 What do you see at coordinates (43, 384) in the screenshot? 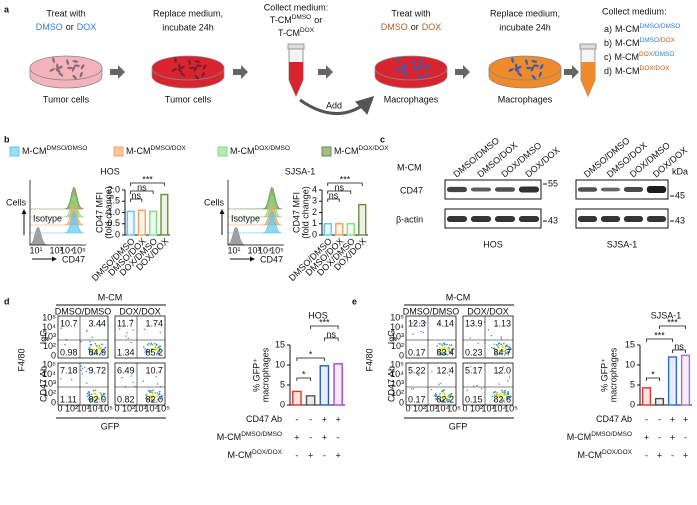
I see `row-label: CD47 Ab` at bounding box center [43, 384].